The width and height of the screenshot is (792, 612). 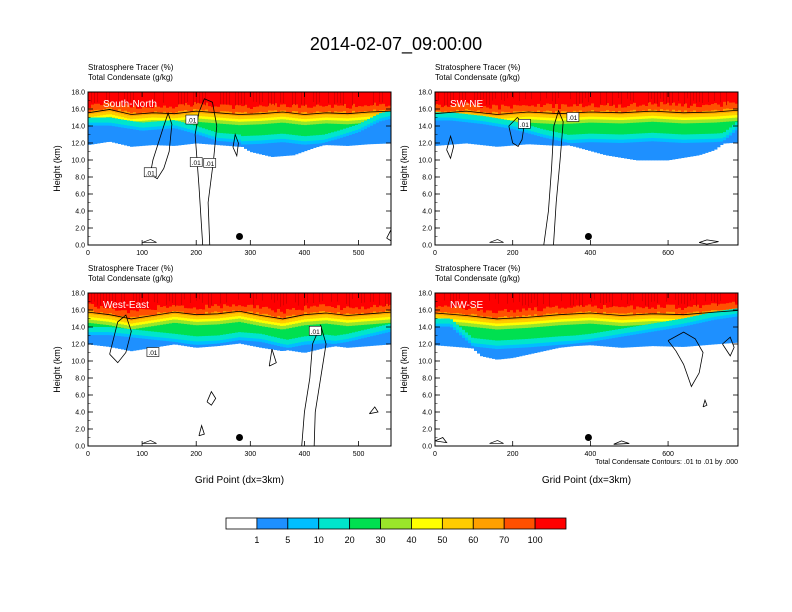 What do you see at coordinates (425, 345) in the screenshot?
I see `y-tick-label: 12.0` at bounding box center [425, 345].